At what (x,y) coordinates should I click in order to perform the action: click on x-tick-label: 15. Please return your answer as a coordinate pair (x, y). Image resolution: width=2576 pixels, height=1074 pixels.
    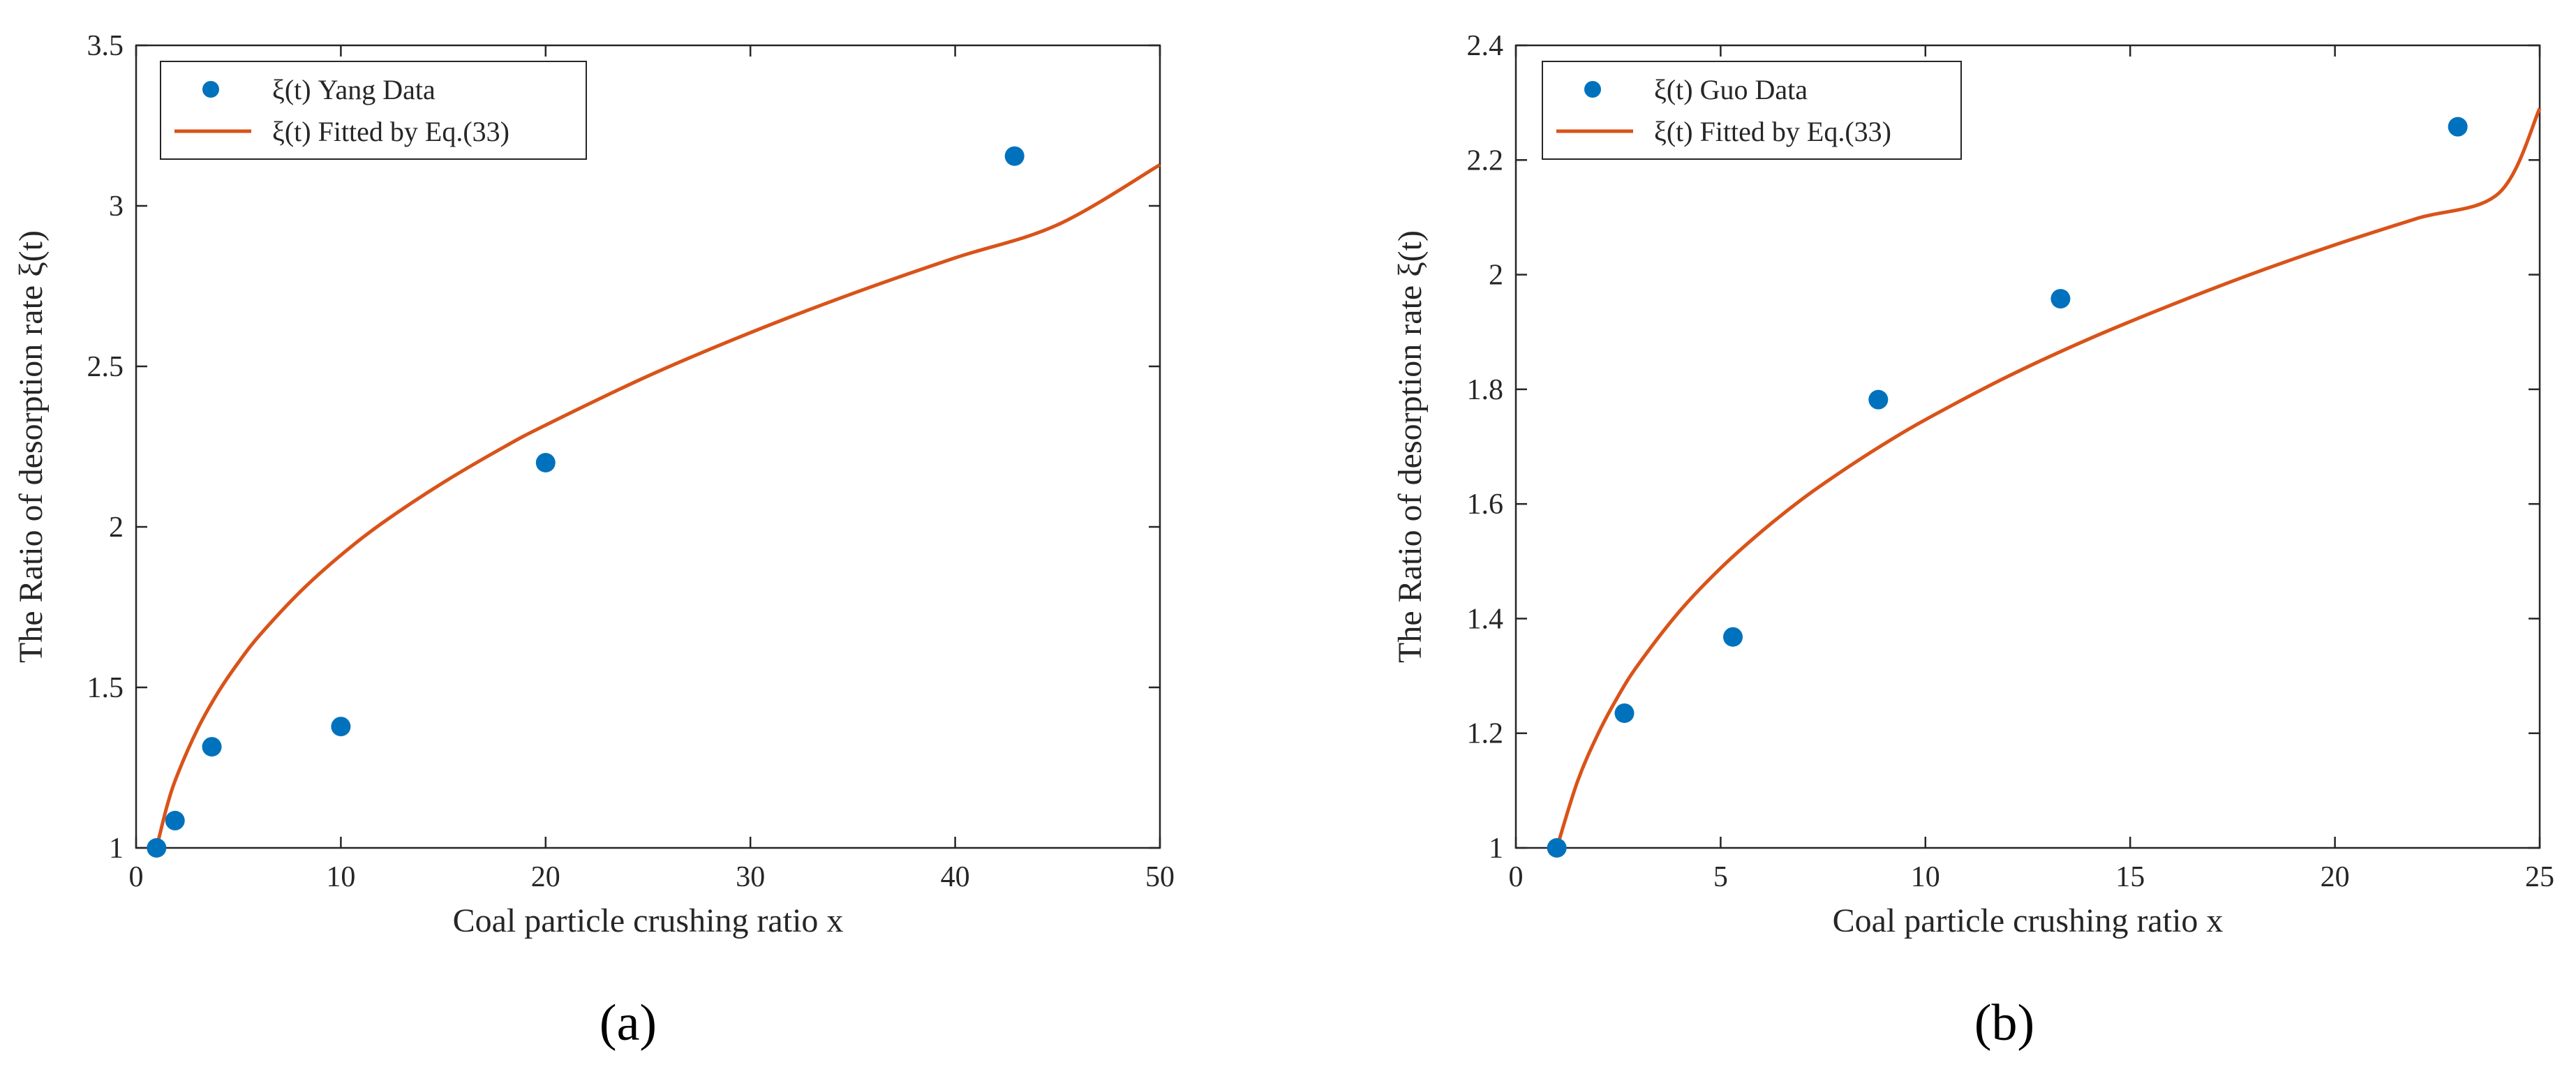
    Looking at the image, I should click on (2130, 877).